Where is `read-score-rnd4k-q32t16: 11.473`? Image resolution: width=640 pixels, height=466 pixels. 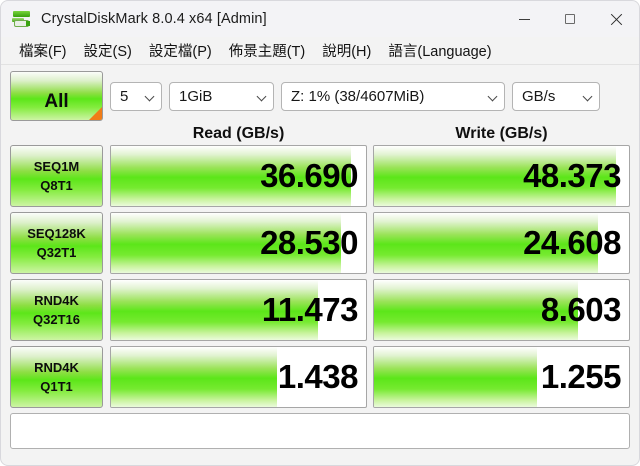 read-score-rnd4k-q32t16: 11.473 is located at coordinates (238, 310).